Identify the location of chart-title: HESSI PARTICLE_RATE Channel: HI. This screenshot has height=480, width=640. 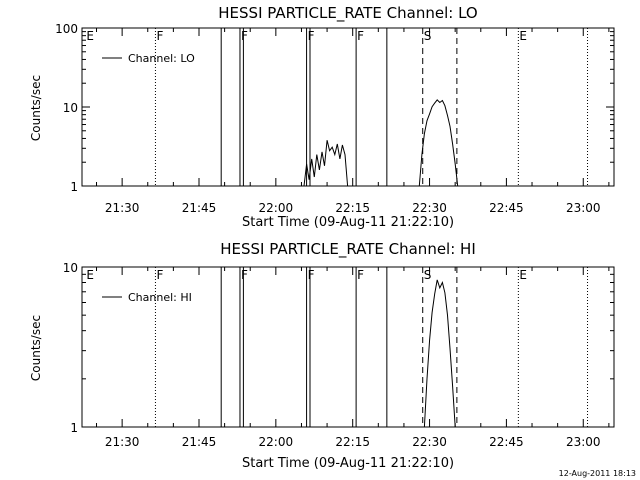
(348, 249).